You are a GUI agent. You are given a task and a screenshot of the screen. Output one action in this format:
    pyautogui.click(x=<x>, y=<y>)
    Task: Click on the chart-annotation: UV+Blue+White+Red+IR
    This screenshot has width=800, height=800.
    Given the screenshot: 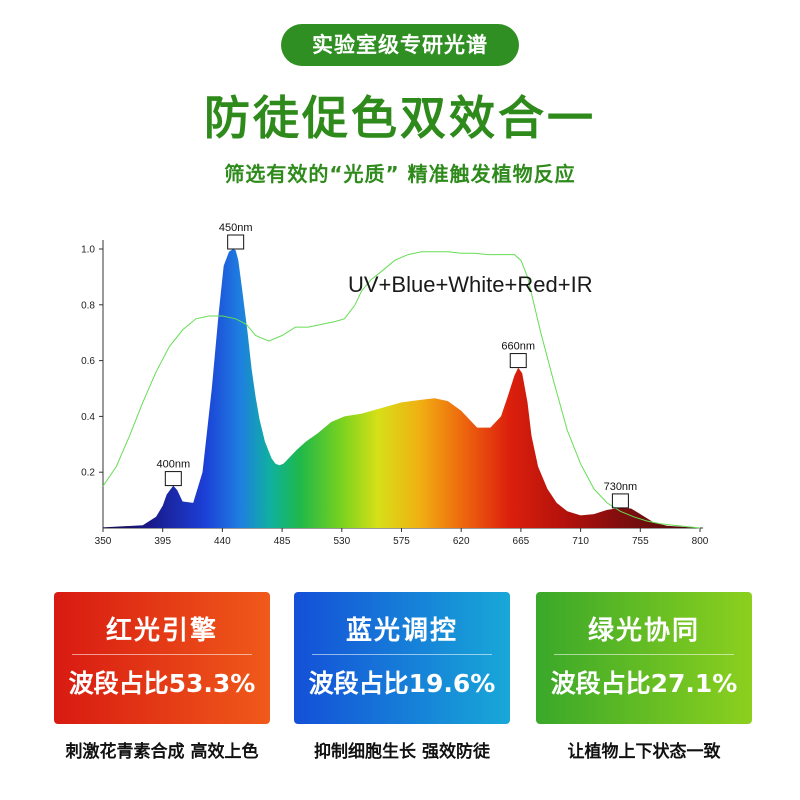 What is the action you would take?
    pyautogui.click(x=470, y=284)
    